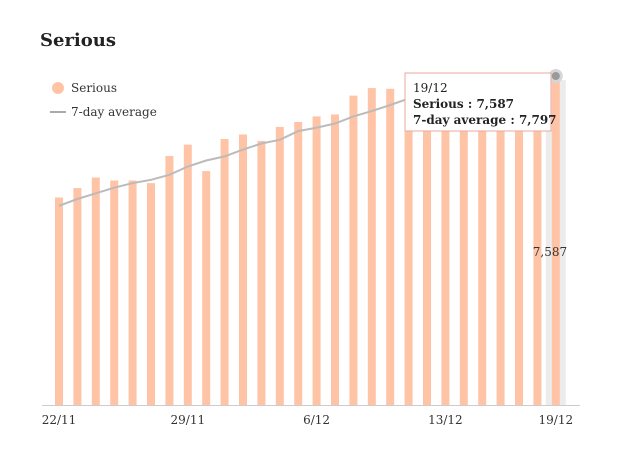 The width and height of the screenshot is (619, 472). Describe the element at coordinates (188, 420) in the screenshot. I see `x-tick-label: 29/11` at that location.